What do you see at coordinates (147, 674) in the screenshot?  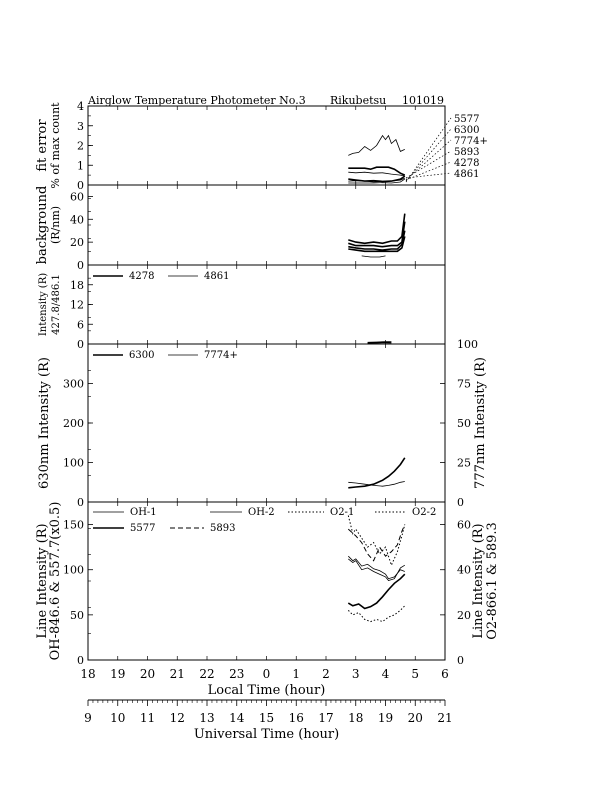 I see `local-time-tick-label: 20` at bounding box center [147, 674].